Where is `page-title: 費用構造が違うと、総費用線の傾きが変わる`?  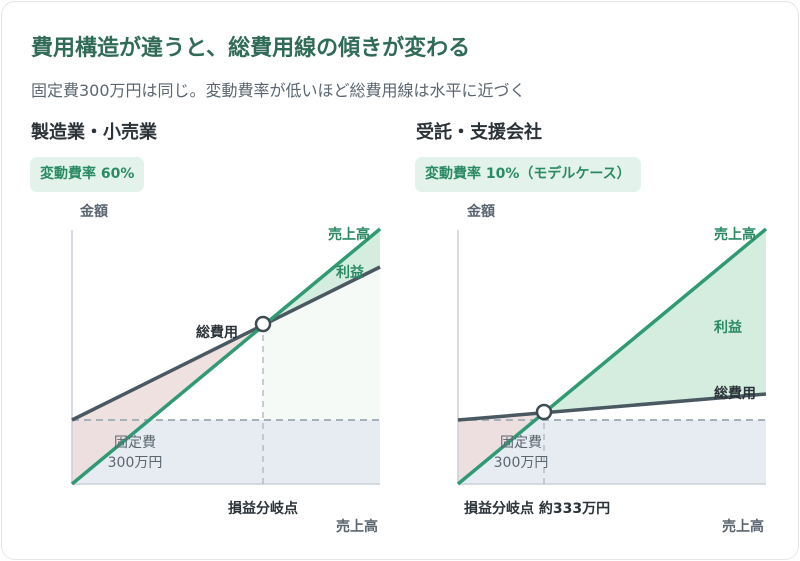
page-title: 費用構造が違うと、総費用線の傾きが変わる is located at coordinates (251, 48).